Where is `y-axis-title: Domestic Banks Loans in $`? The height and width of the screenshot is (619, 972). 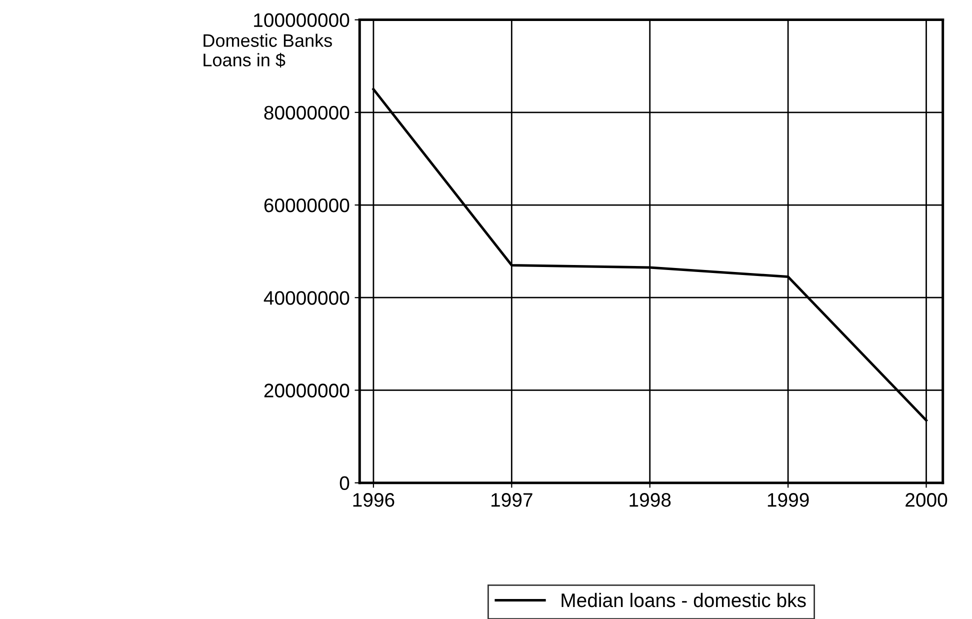
y-axis-title: Domestic Banks Loans in $ is located at coordinates (268, 51).